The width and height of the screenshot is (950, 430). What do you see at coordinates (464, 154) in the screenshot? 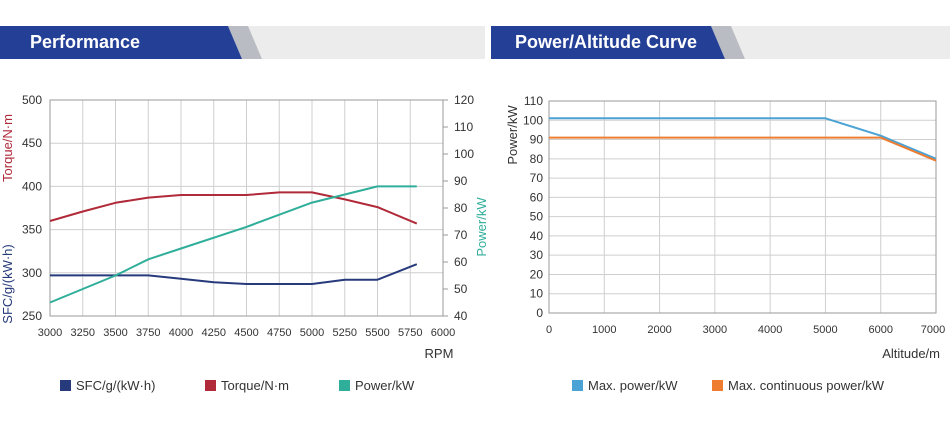
I see `perf-right-y-tick-100: 100` at bounding box center [464, 154].